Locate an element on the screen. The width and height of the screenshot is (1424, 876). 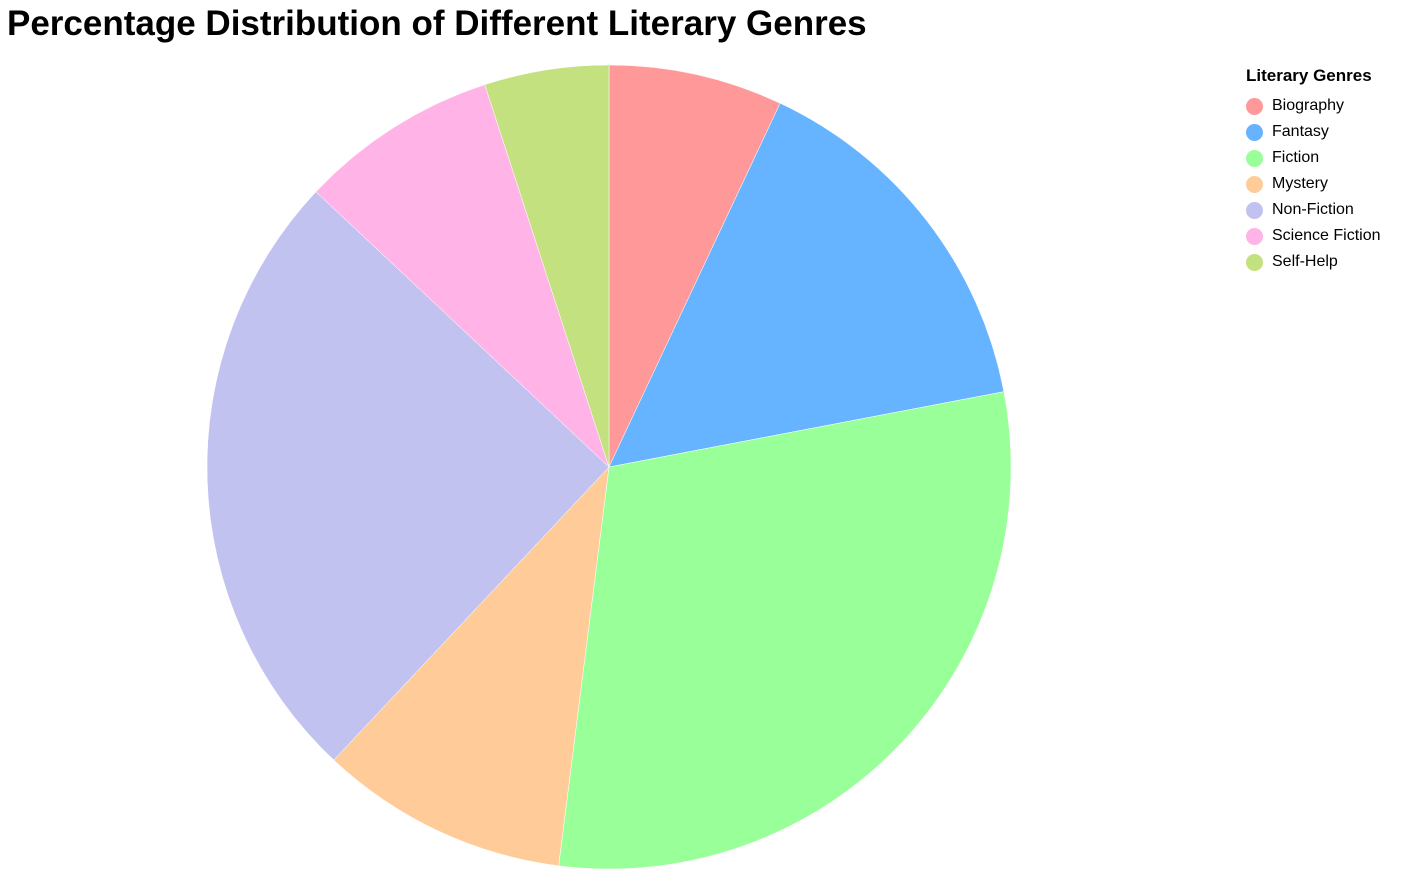
pie-slice-biography is located at coordinates (694, 266).